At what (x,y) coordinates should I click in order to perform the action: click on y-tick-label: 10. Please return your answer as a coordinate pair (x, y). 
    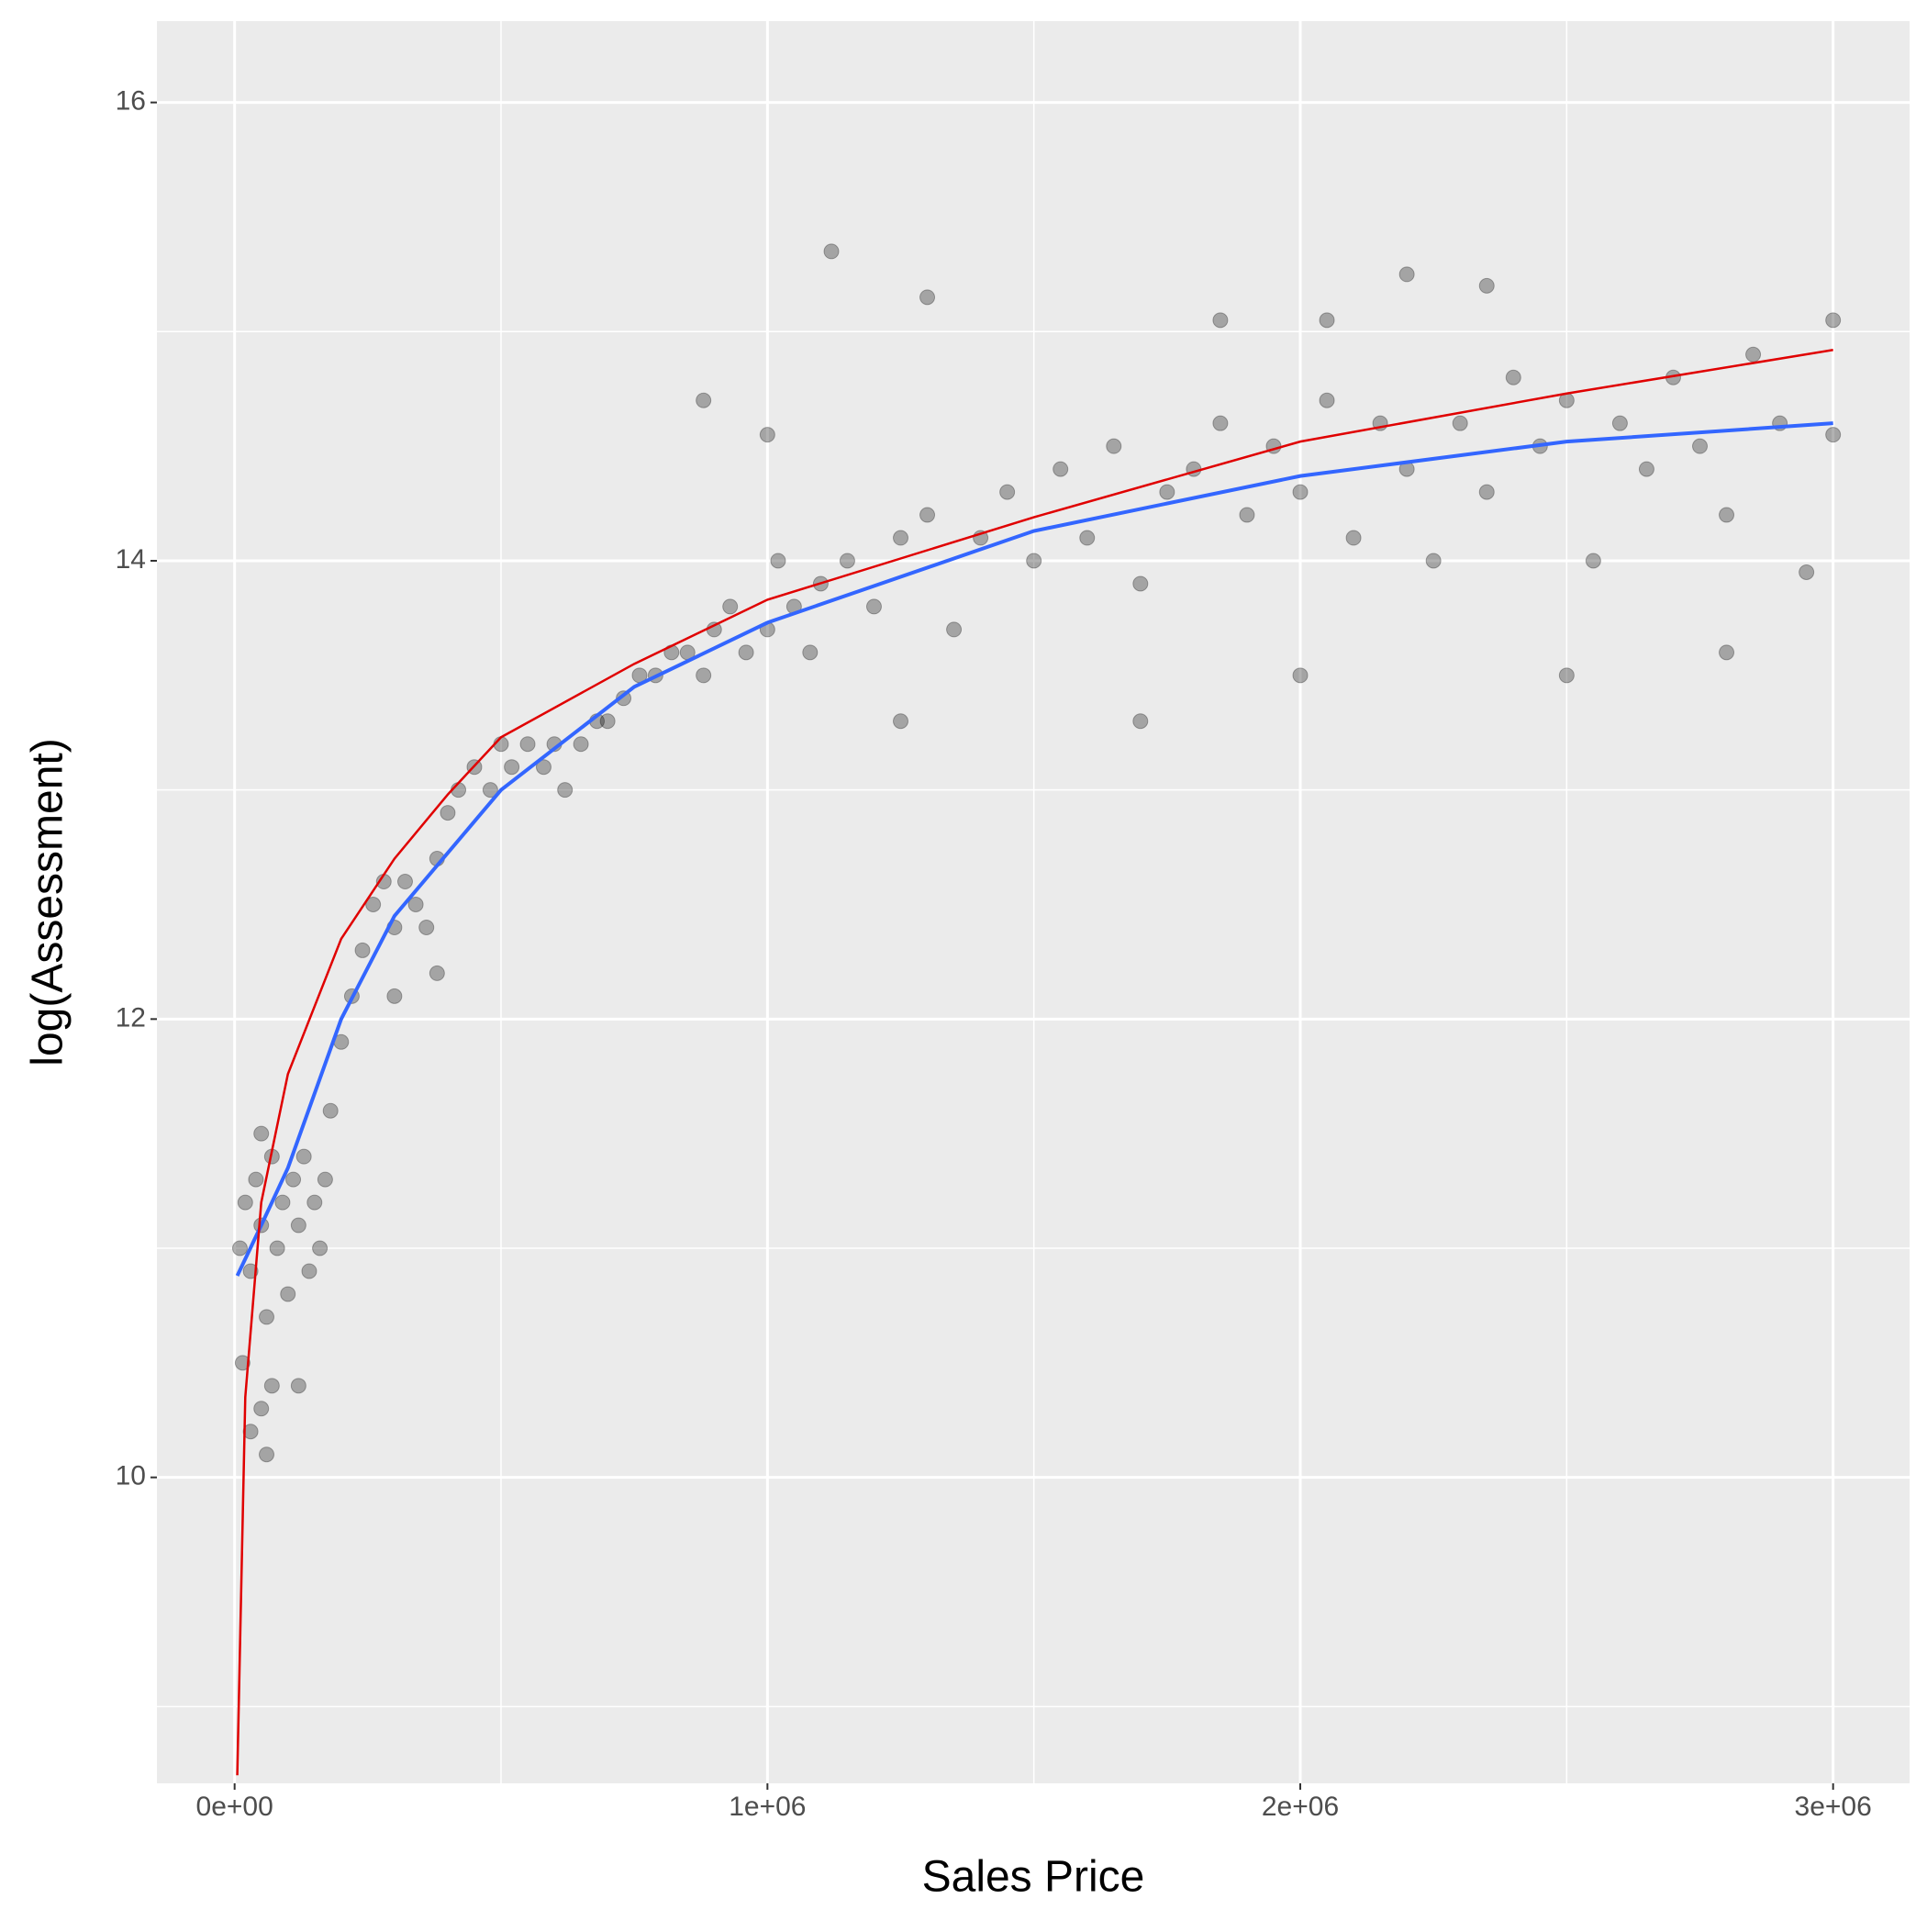
    Looking at the image, I should click on (131, 1476).